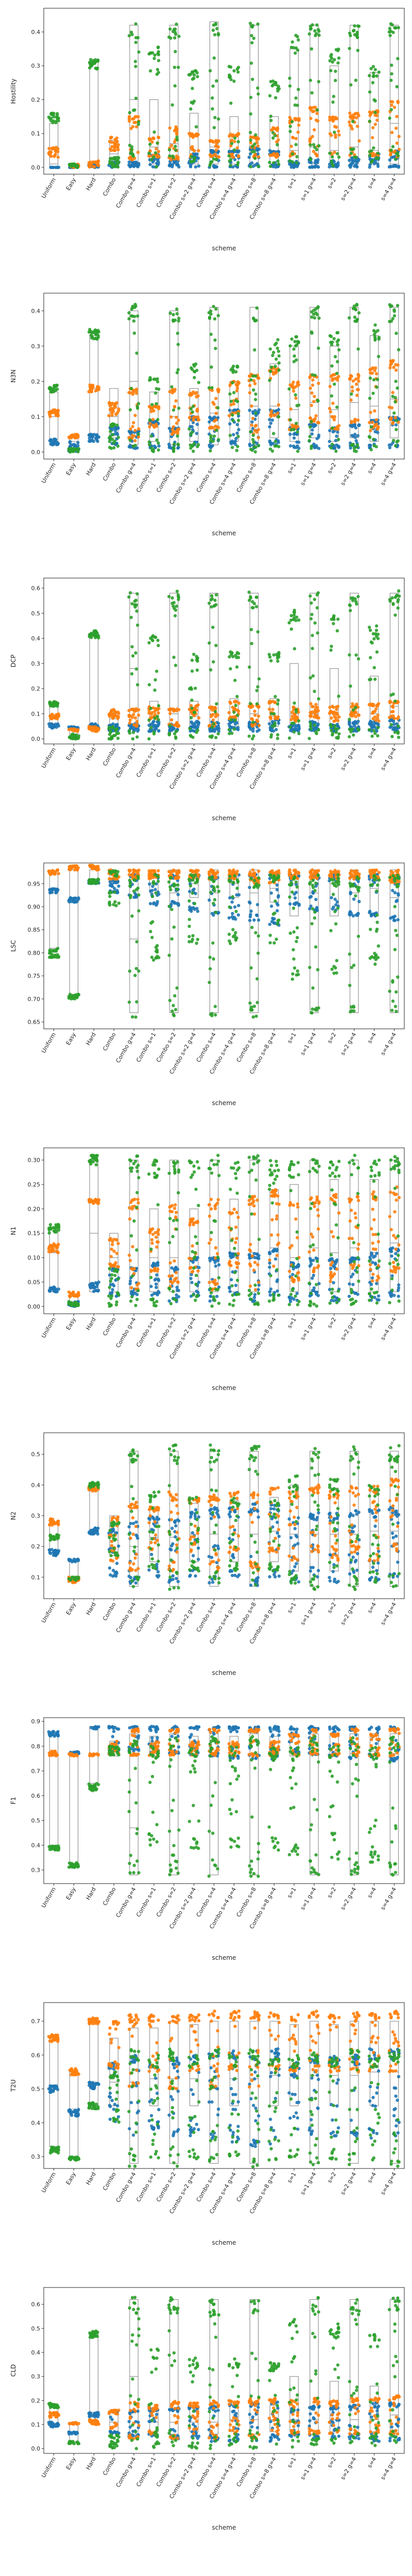  I want to click on x-tick-label: s=2 g=4, so click(349, 189).